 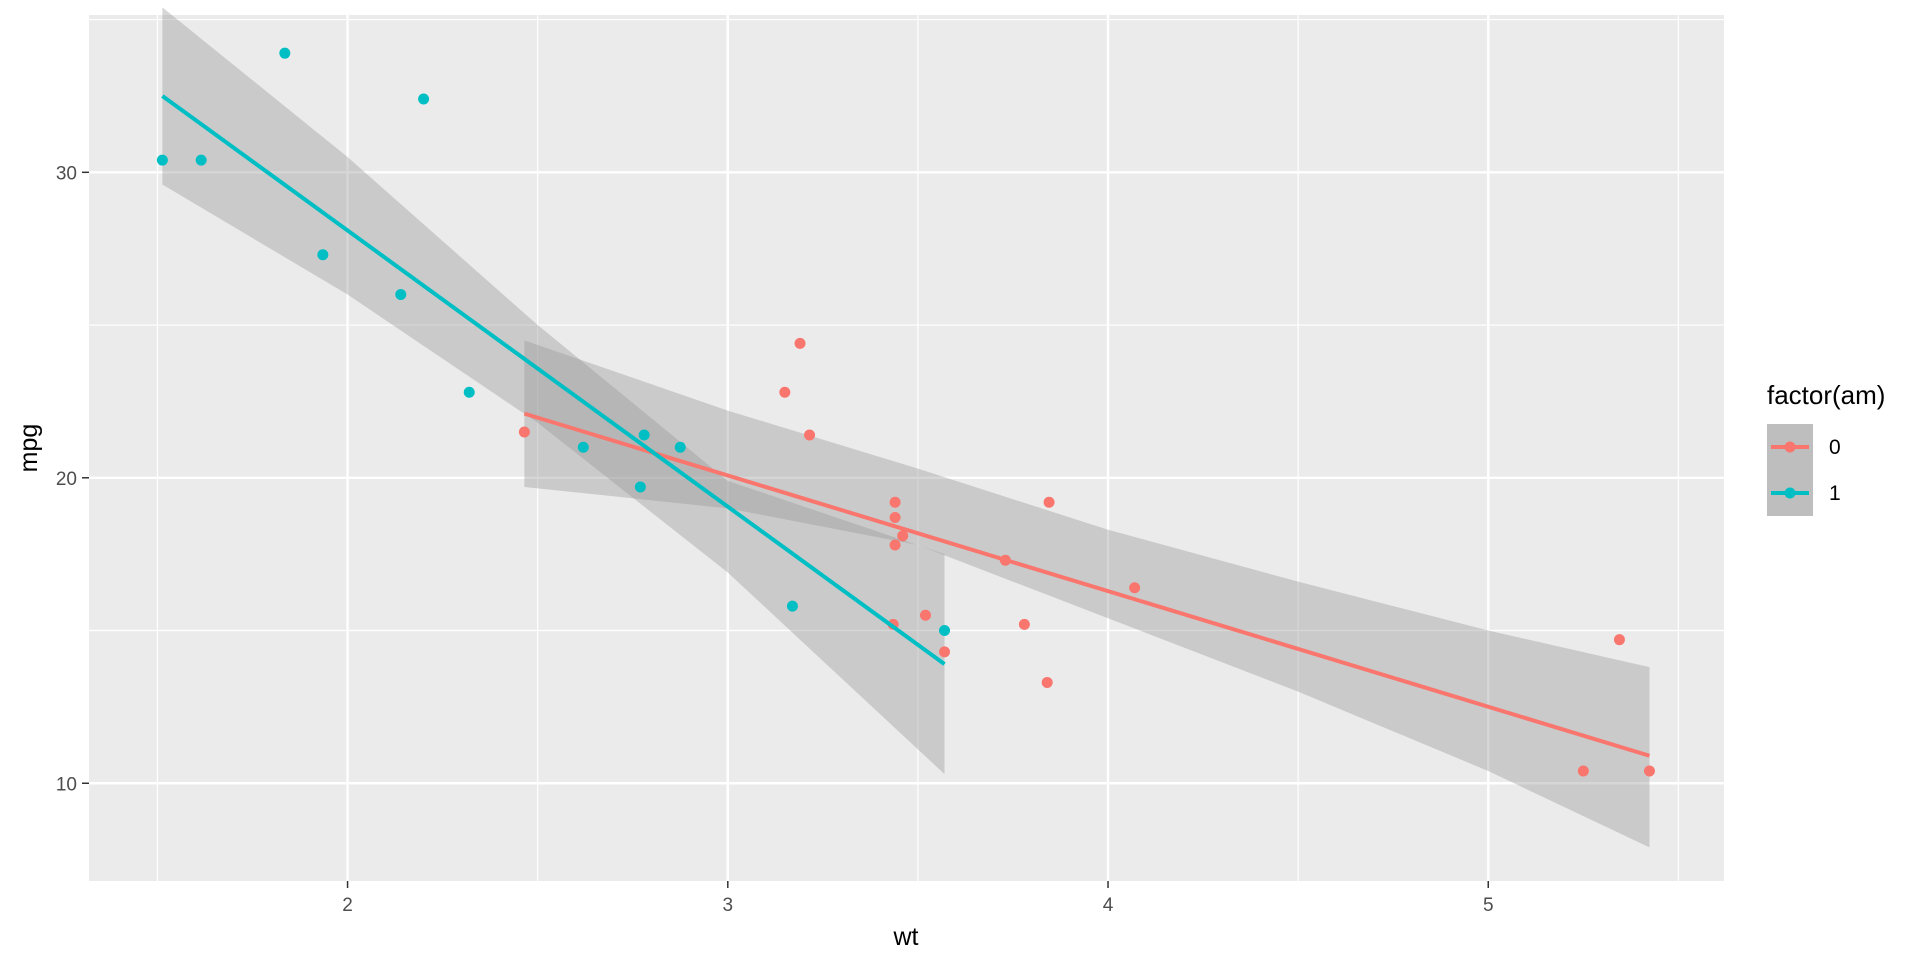 I want to click on legend: factor(am) 0 1, so click(x=1826, y=448).